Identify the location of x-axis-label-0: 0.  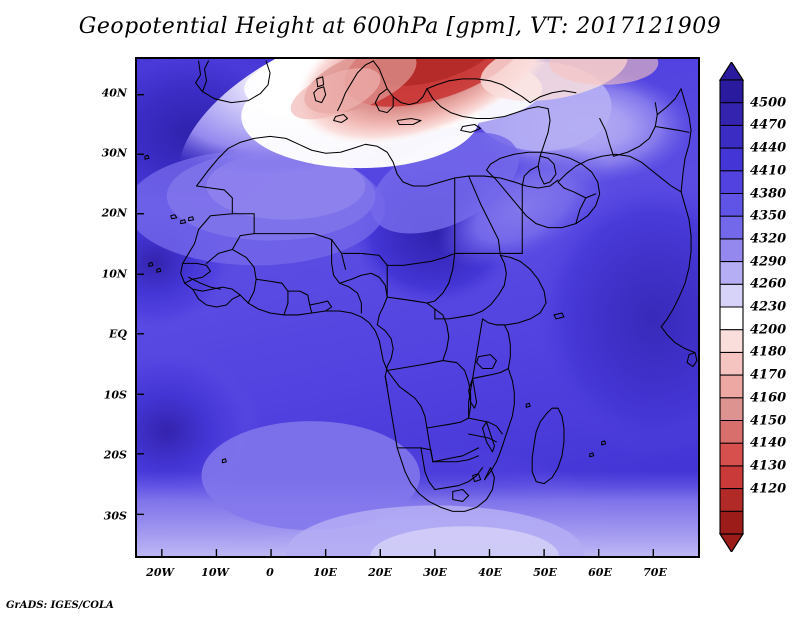
(270, 572).